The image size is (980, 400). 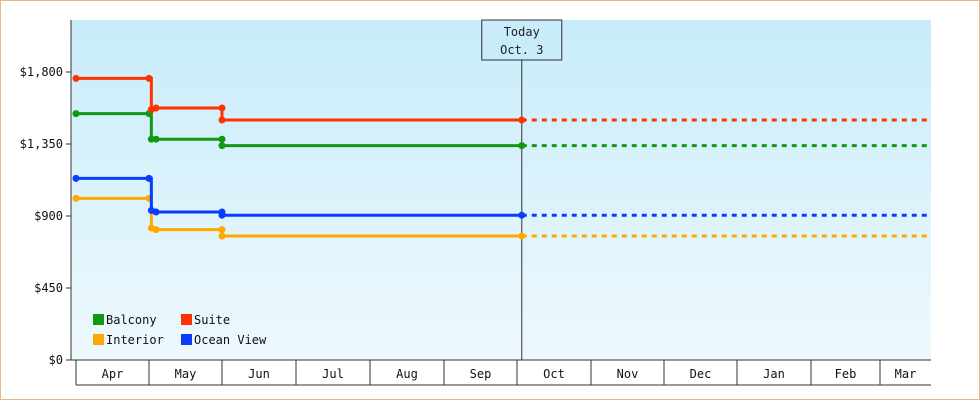 What do you see at coordinates (131, 320) in the screenshot?
I see `legend-label-balcony: Balcony` at bounding box center [131, 320].